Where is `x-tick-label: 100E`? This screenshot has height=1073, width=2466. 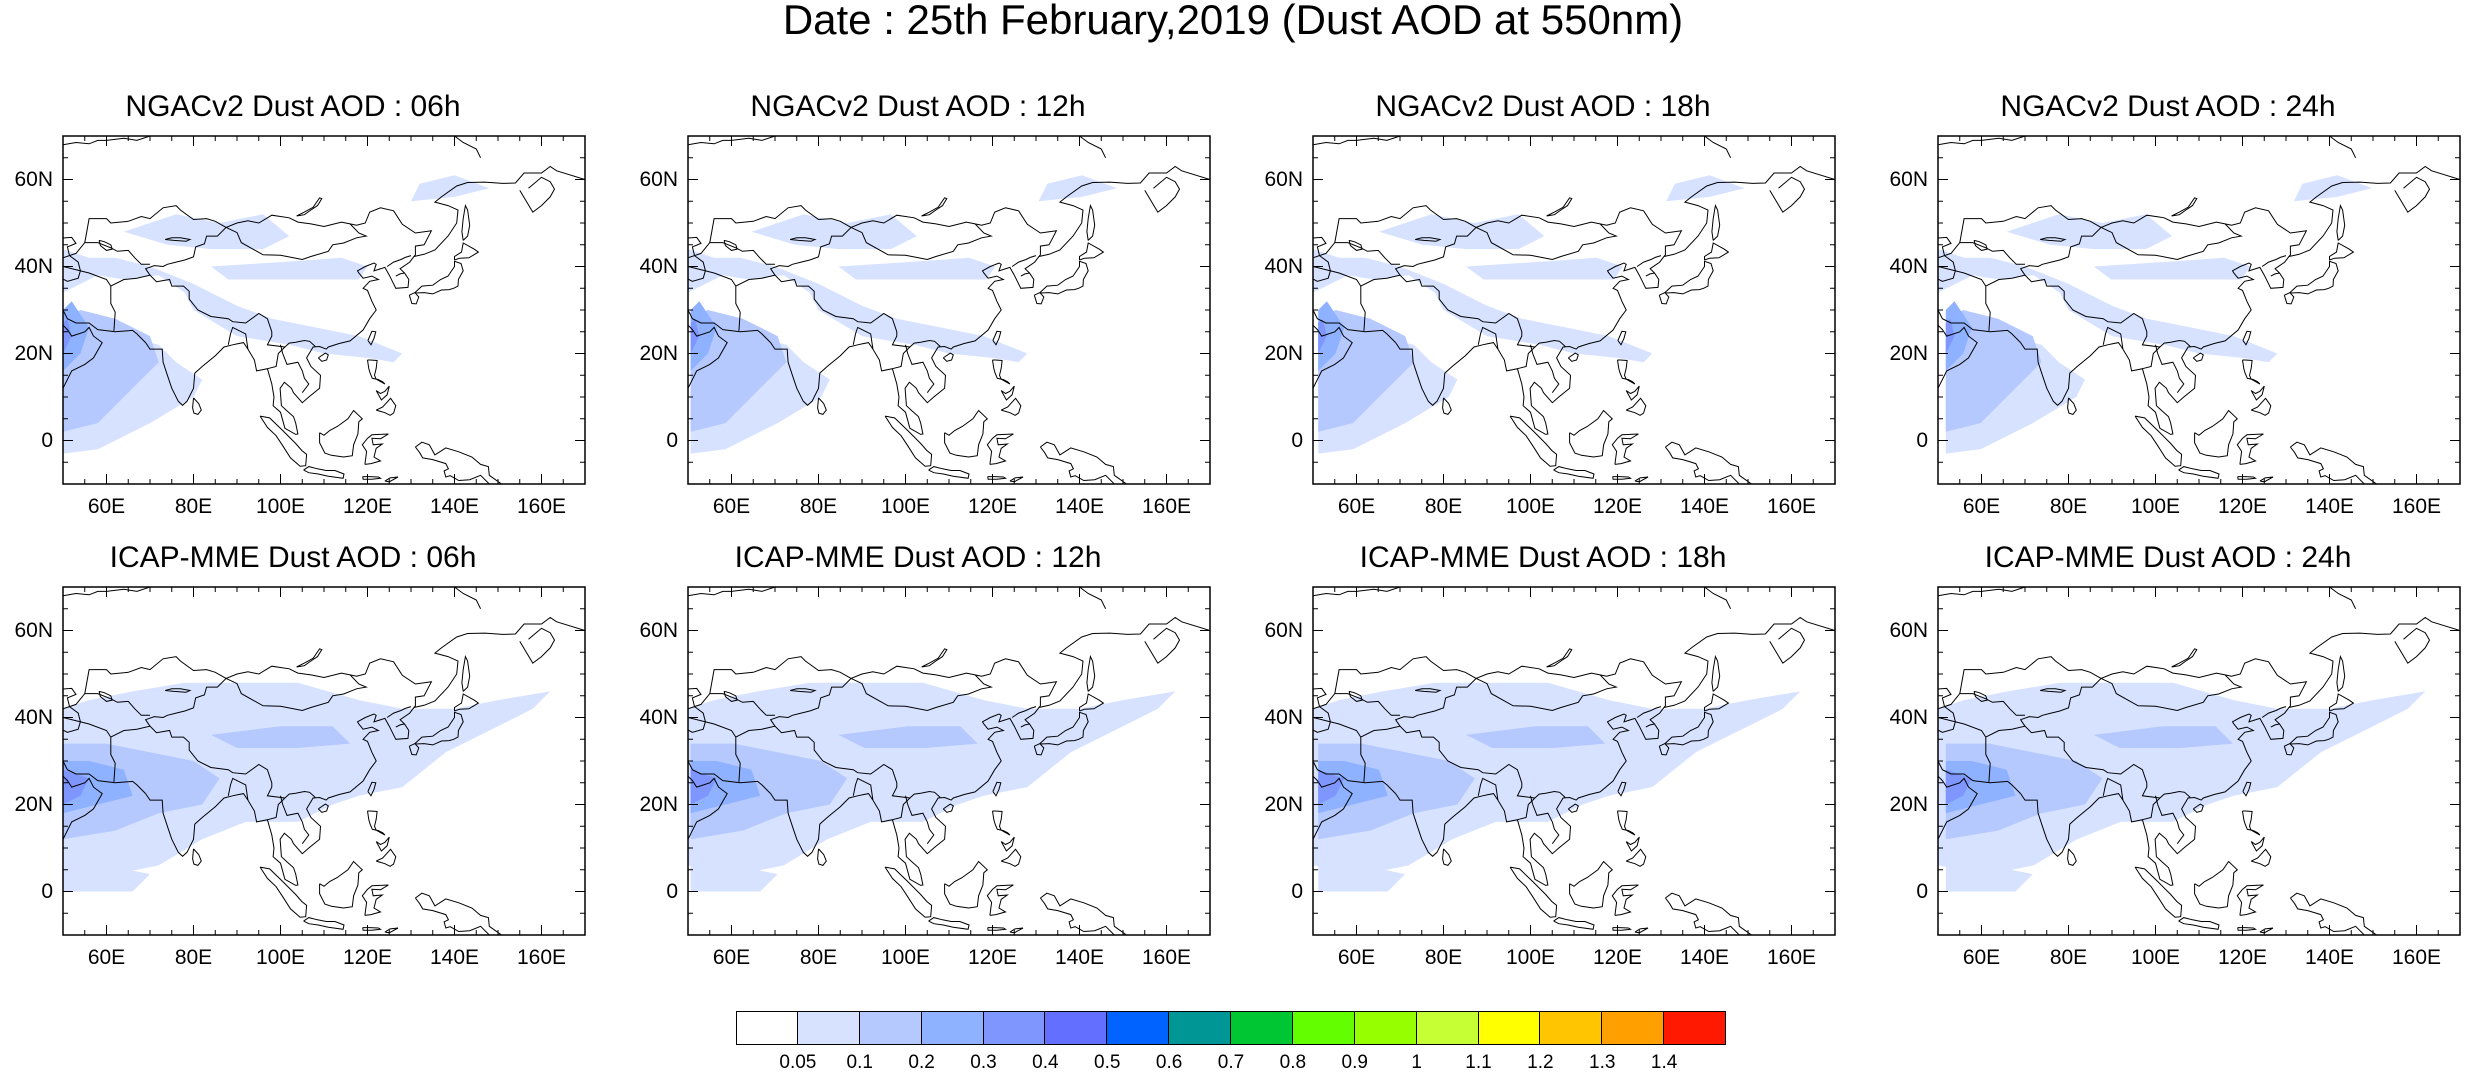
x-tick-label: 100E is located at coordinates (280, 957).